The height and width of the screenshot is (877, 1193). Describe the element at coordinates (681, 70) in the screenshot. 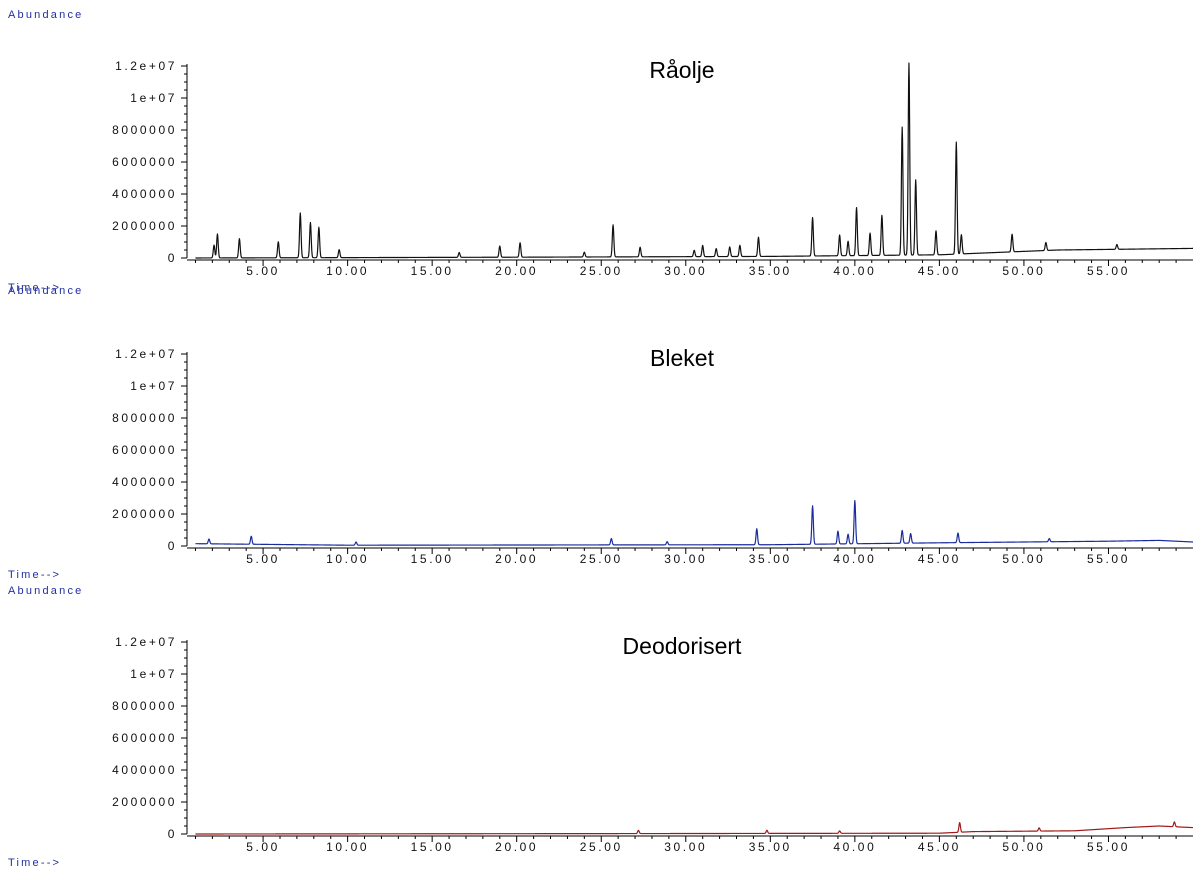

I see `chart-title: Råolje` at that location.